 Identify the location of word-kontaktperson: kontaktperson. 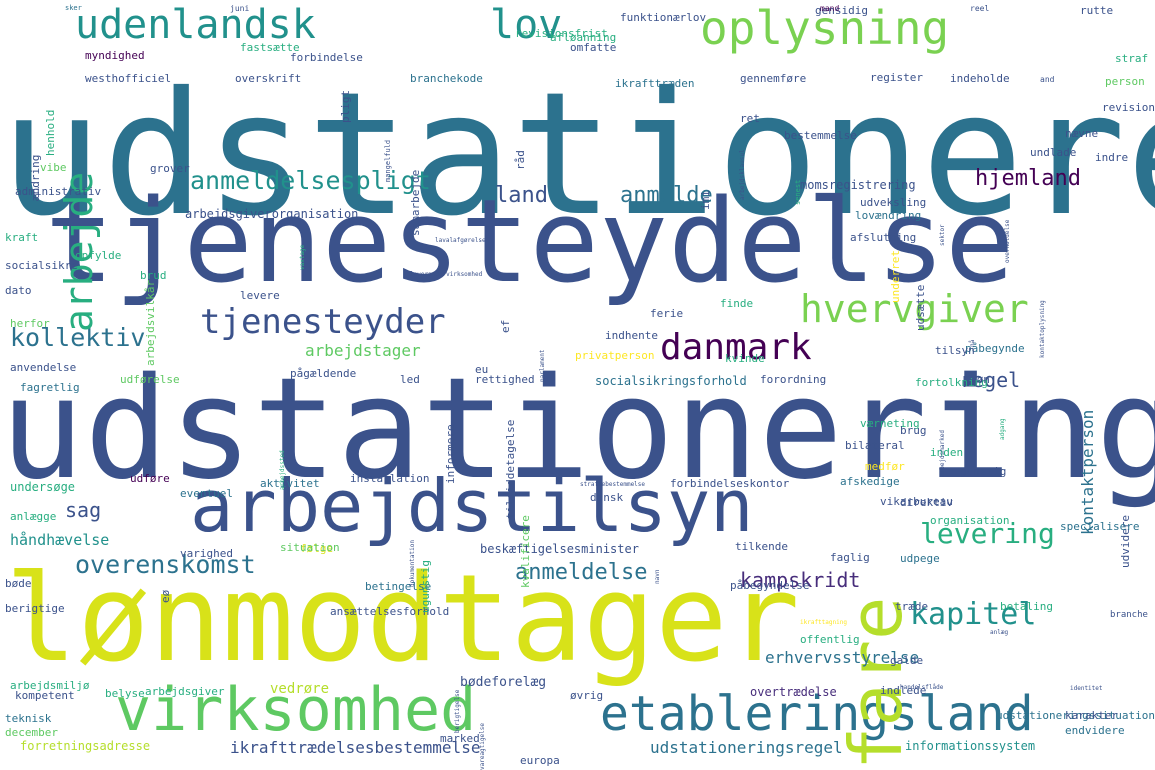
(1087, 472).